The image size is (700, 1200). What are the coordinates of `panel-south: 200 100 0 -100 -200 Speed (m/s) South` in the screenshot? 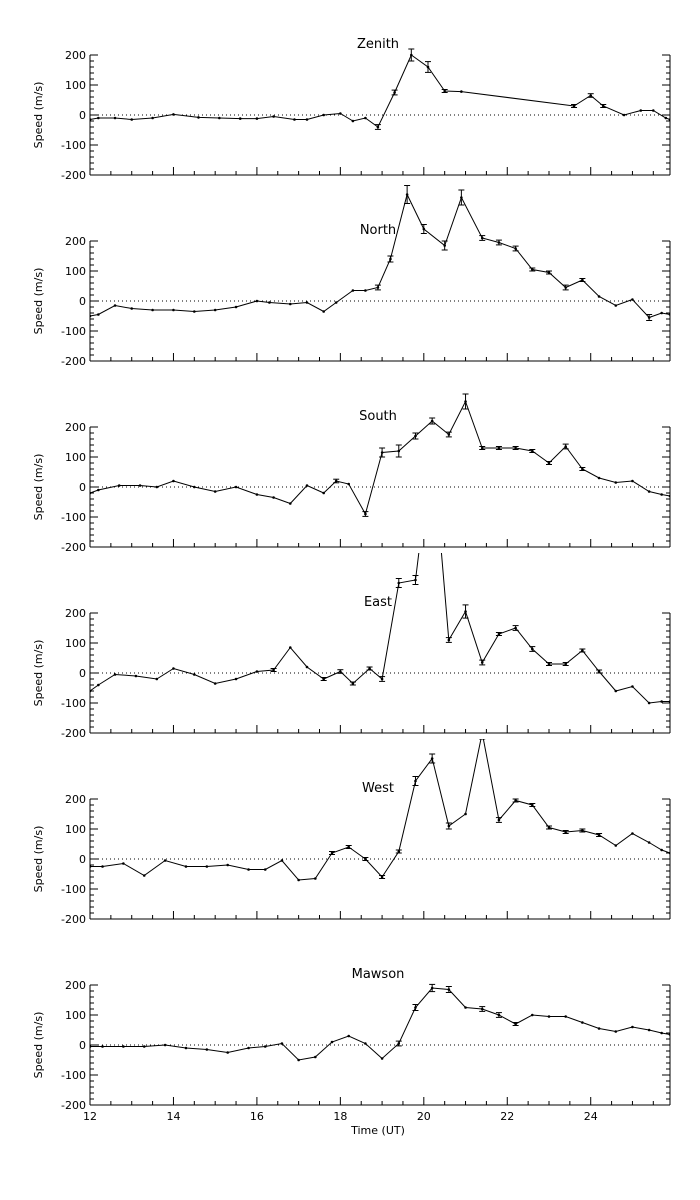 It's located at (351, 473).